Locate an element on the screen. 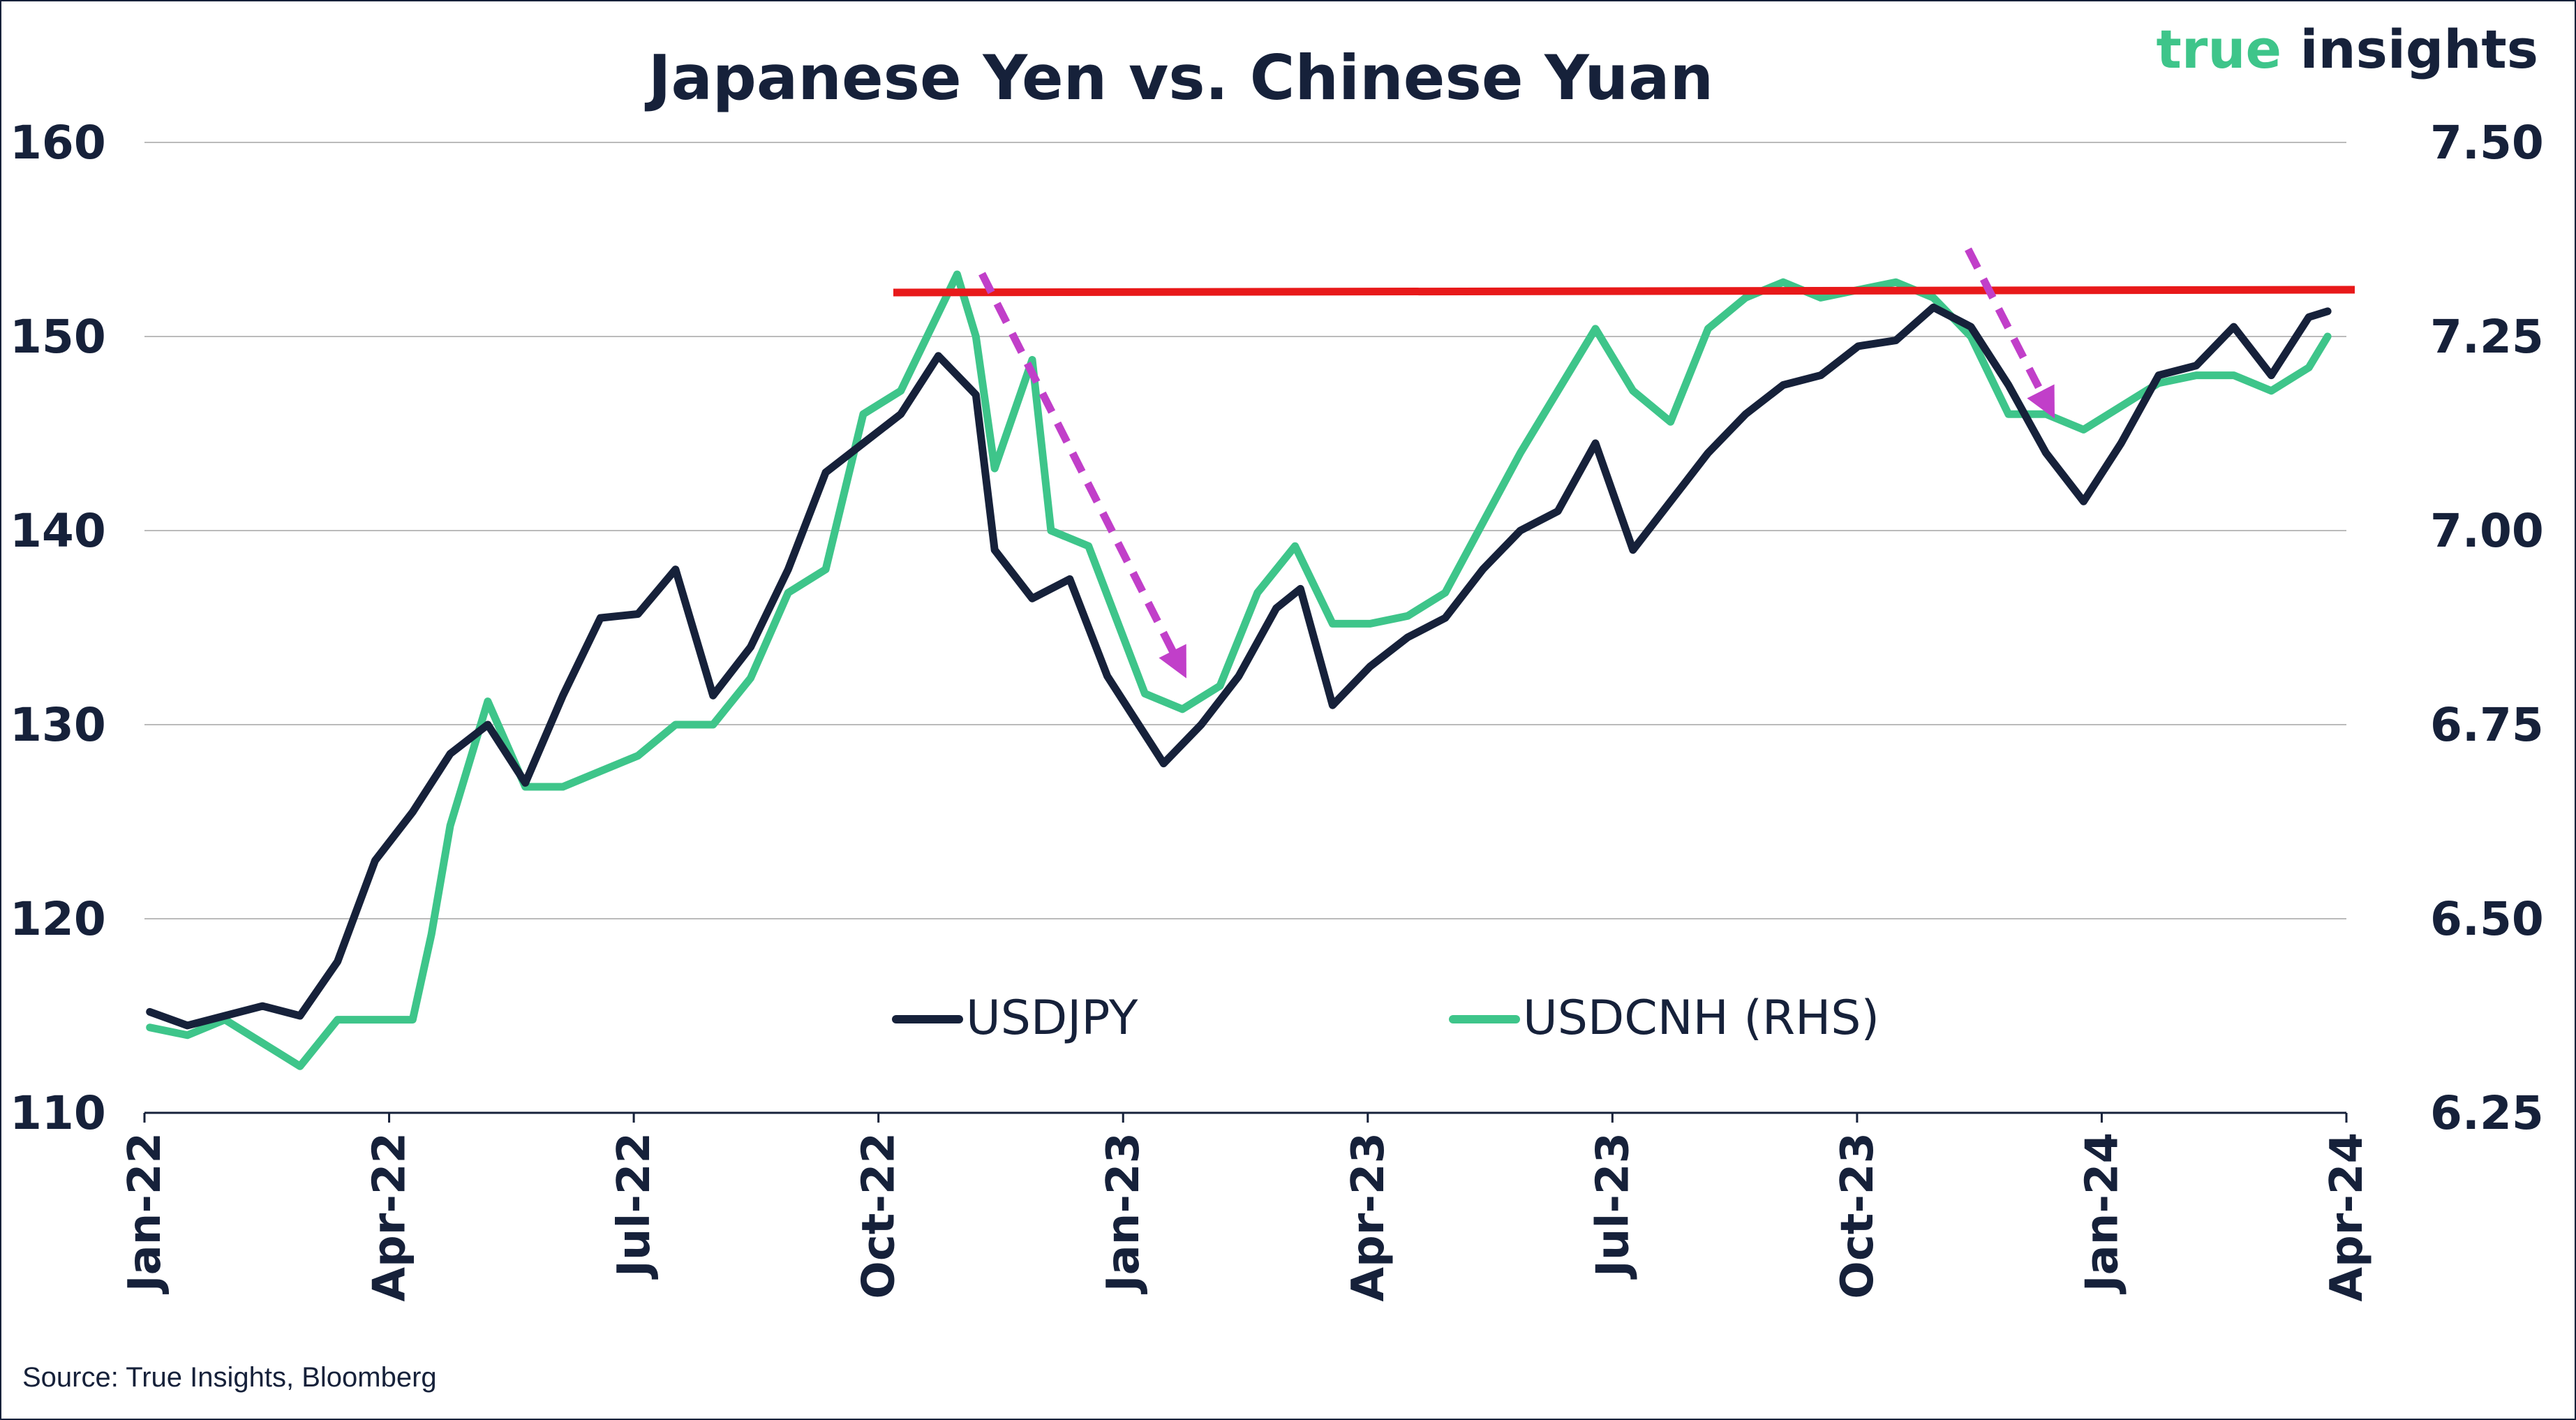 Image resolution: width=2576 pixels, height=1420 pixels. trend-arrow-2023 is located at coordinates (1082, 475).